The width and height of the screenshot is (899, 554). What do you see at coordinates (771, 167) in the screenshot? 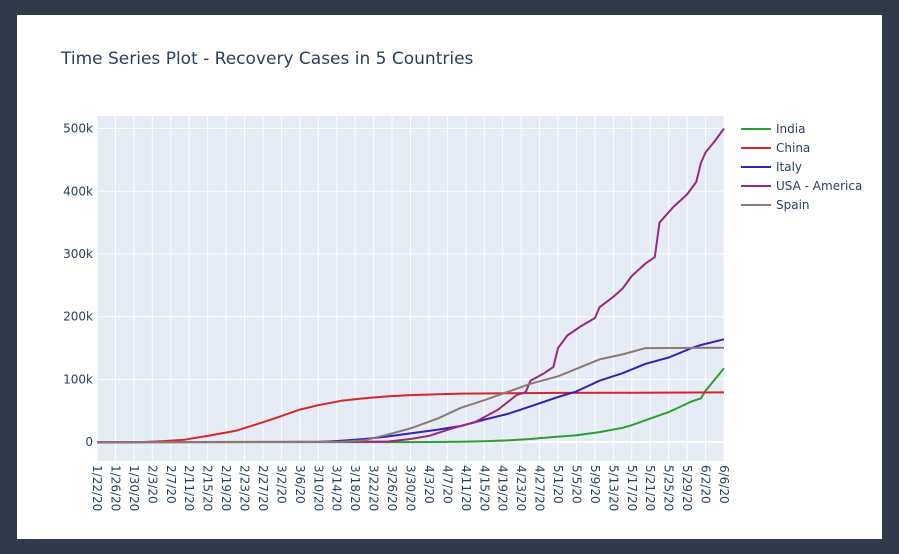
I see `legend-item-italy: Italy` at bounding box center [771, 167].